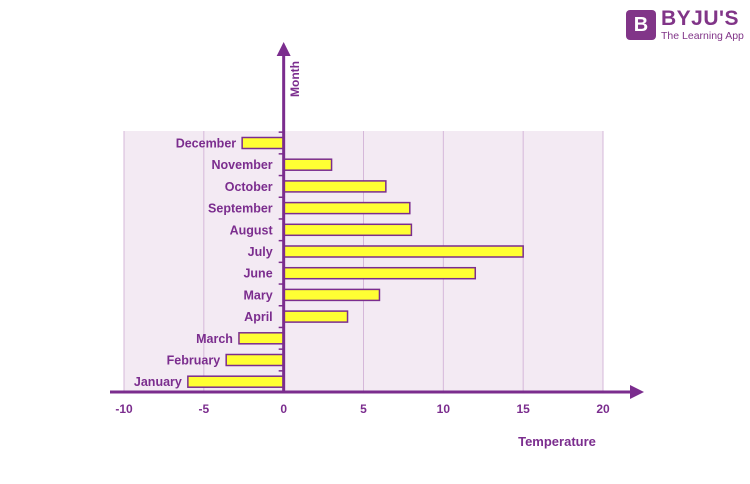 The image size is (750, 484). Describe the element at coordinates (261, 338) in the screenshot. I see `bar-march` at that location.